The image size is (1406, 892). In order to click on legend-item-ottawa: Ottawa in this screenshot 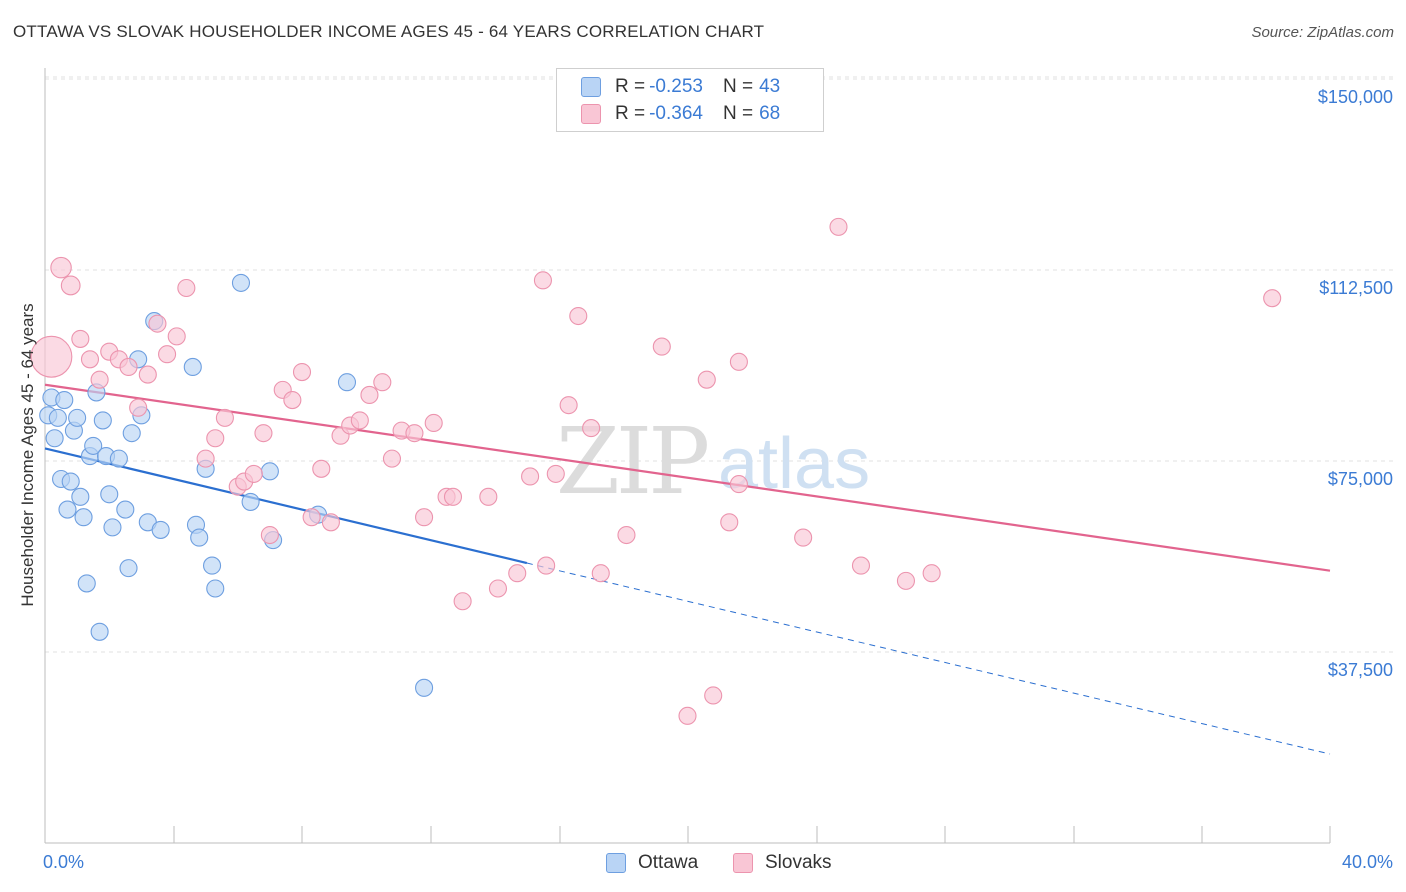, I will do `click(652, 863)`.